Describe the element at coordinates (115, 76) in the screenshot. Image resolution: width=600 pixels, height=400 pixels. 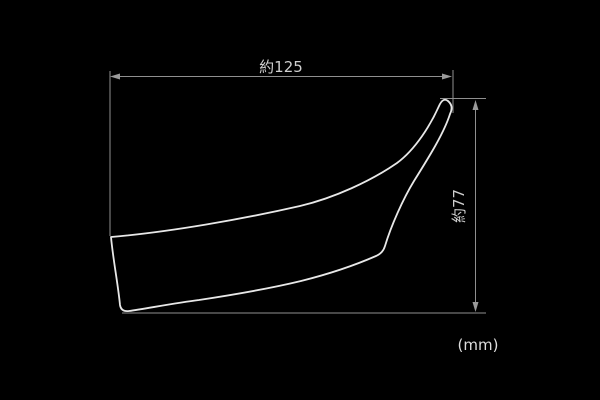
I see `arrow-left-icon` at that location.